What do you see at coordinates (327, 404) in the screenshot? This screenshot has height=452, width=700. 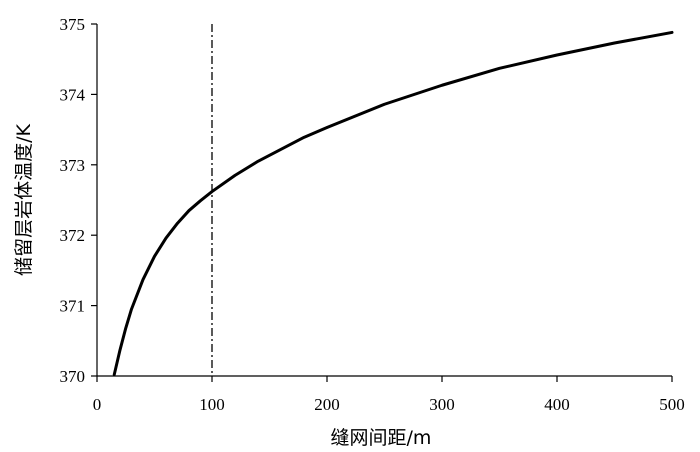 I see `x-tick-label: 200` at bounding box center [327, 404].